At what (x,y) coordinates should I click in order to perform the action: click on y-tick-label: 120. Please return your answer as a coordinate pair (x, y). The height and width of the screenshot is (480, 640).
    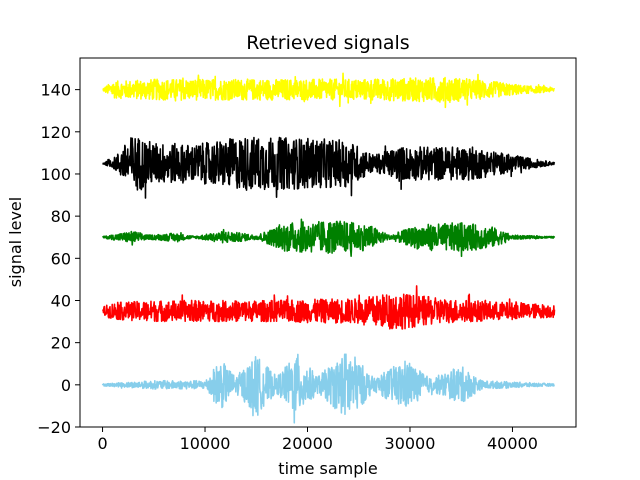
    Looking at the image, I should click on (55, 132).